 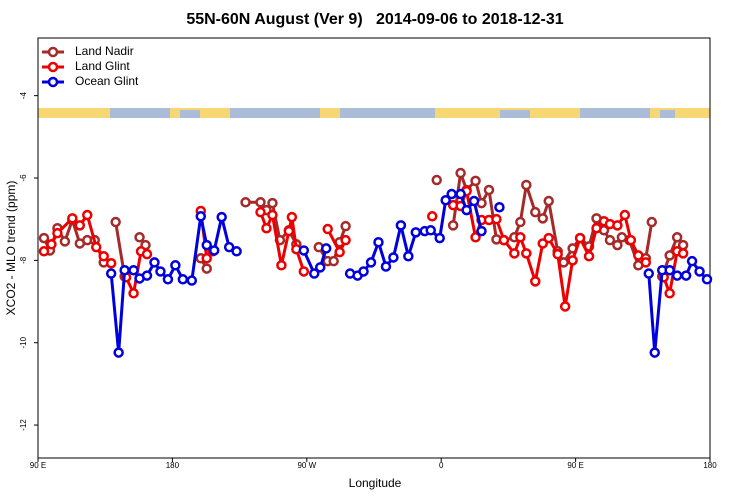 What do you see at coordinates (441, 465) in the screenshot?
I see `x-tick-label: 0` at bounding box center [441, 465].